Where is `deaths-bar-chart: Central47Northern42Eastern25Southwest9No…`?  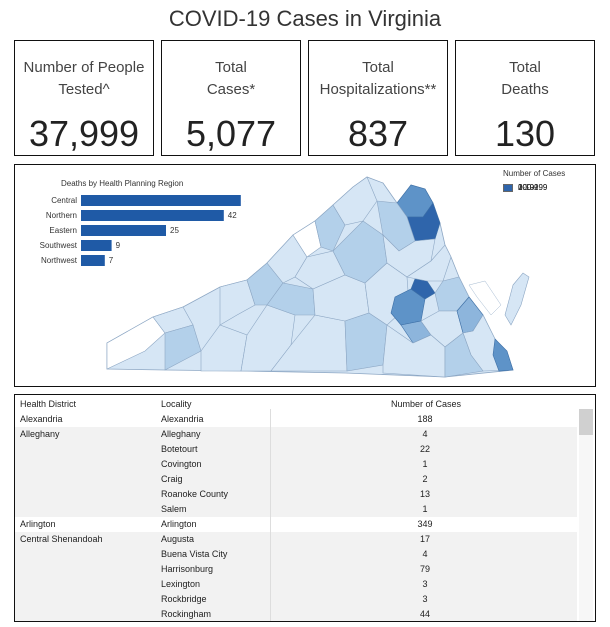 deaths-bar-chart: Central47Northern42Eastern25Southwest9No… is located at coordinates (142, 230).